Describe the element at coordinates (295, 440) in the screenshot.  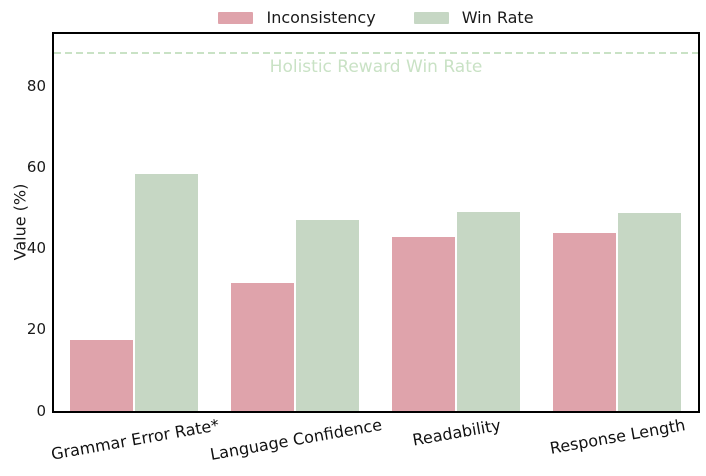
I see `x-tick-label-language-confidence: Language Confidence` at that location.